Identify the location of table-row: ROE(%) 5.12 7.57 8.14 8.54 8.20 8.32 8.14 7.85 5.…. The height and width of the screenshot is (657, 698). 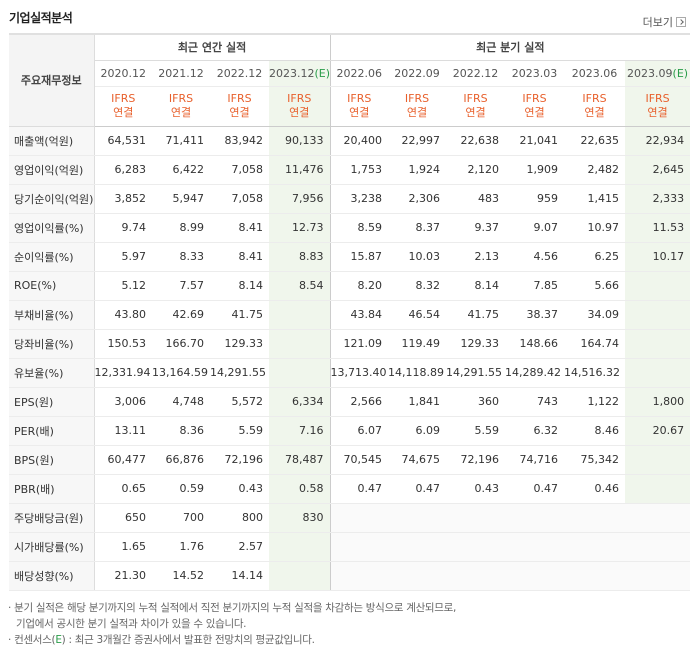
(350, 286).